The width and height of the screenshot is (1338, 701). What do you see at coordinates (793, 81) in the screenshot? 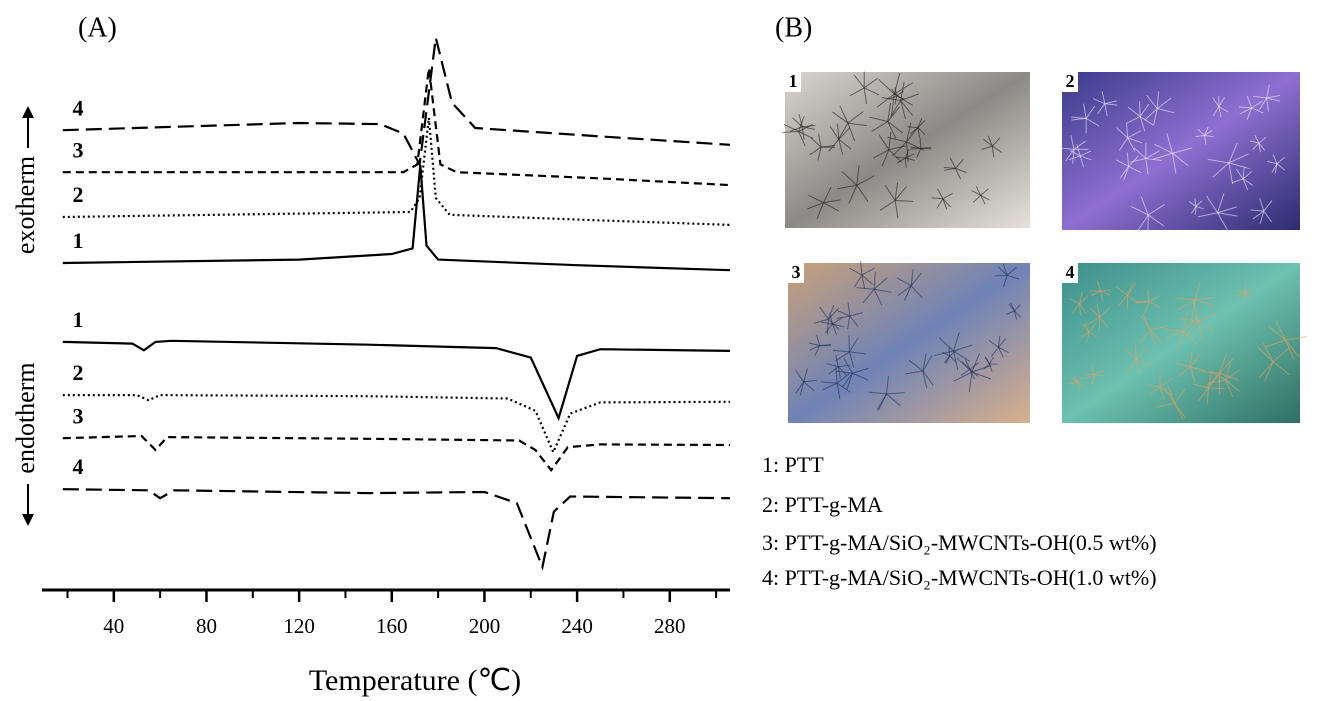
I see `micrograph-number: 1` at bounding box center [793, 81].